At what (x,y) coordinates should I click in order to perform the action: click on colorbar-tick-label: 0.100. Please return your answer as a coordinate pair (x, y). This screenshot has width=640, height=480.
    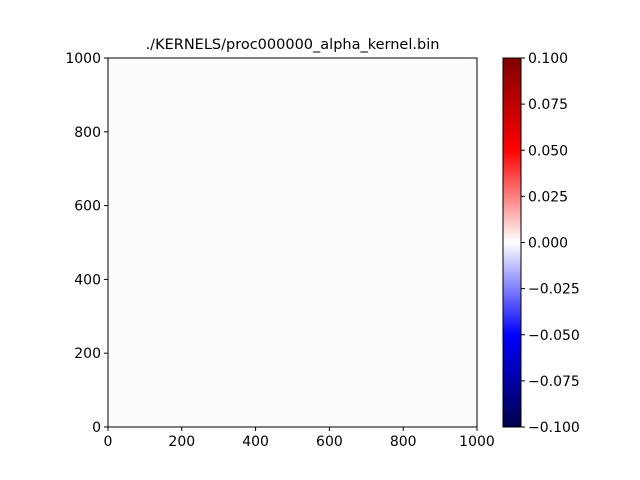
    Looking at the image, I should click on (548, 59).